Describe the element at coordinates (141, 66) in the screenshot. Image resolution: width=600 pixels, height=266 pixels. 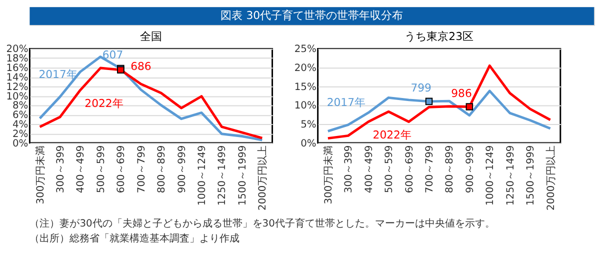
I see `annotation: 686` at that location.